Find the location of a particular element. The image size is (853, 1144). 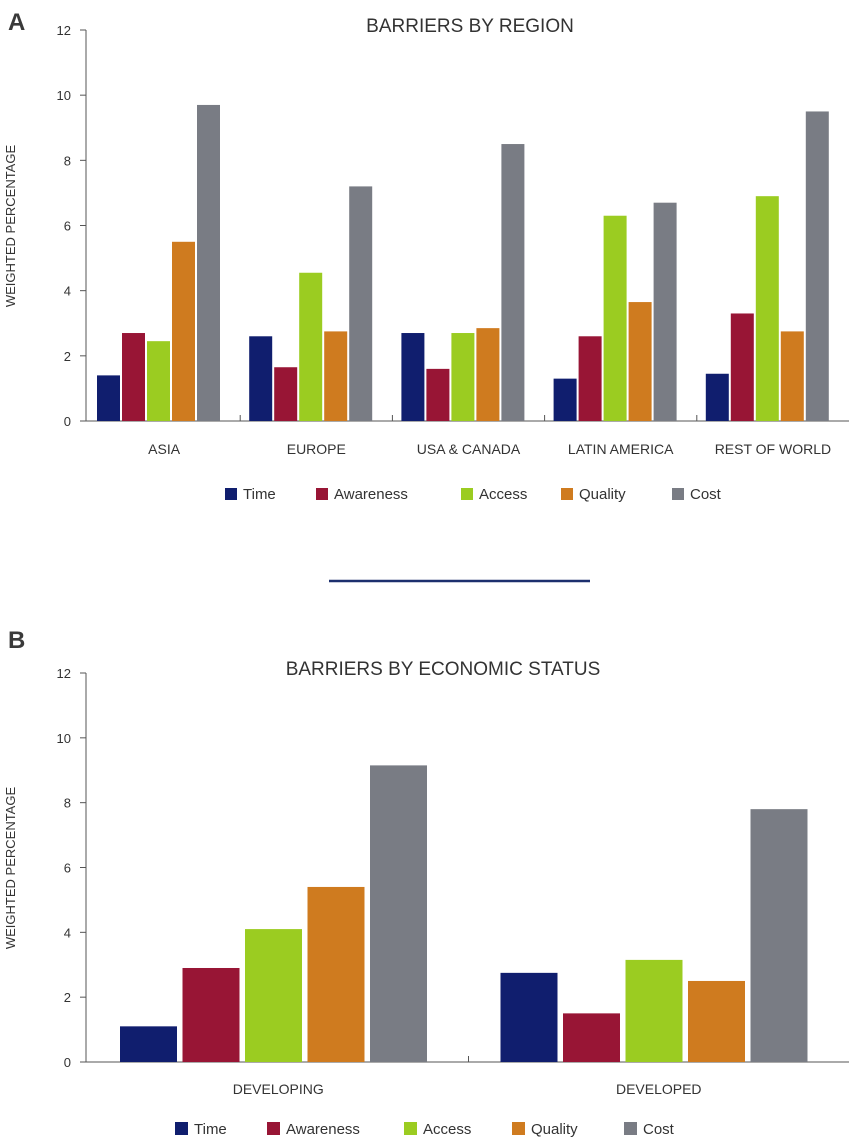

chart-b-y-axis-label: WEIGHTED PERCENTAGE is located at coordinates (10, 868).